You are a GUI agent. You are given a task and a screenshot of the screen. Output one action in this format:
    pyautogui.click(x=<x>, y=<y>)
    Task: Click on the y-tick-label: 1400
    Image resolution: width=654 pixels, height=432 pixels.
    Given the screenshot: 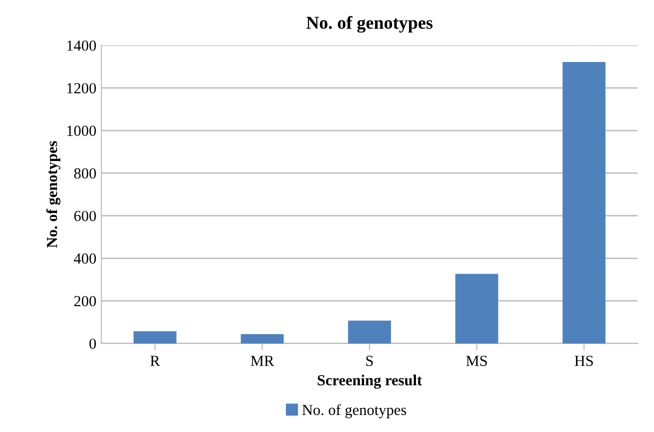 What is the action you would take?
    pyautogui.click(x=81, y=45)
    